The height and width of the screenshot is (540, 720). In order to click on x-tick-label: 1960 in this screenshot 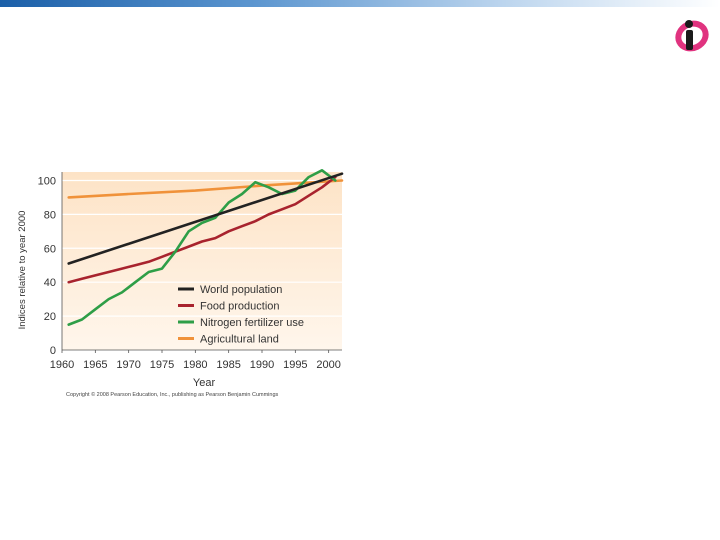, I will do `click(62, 365)`.